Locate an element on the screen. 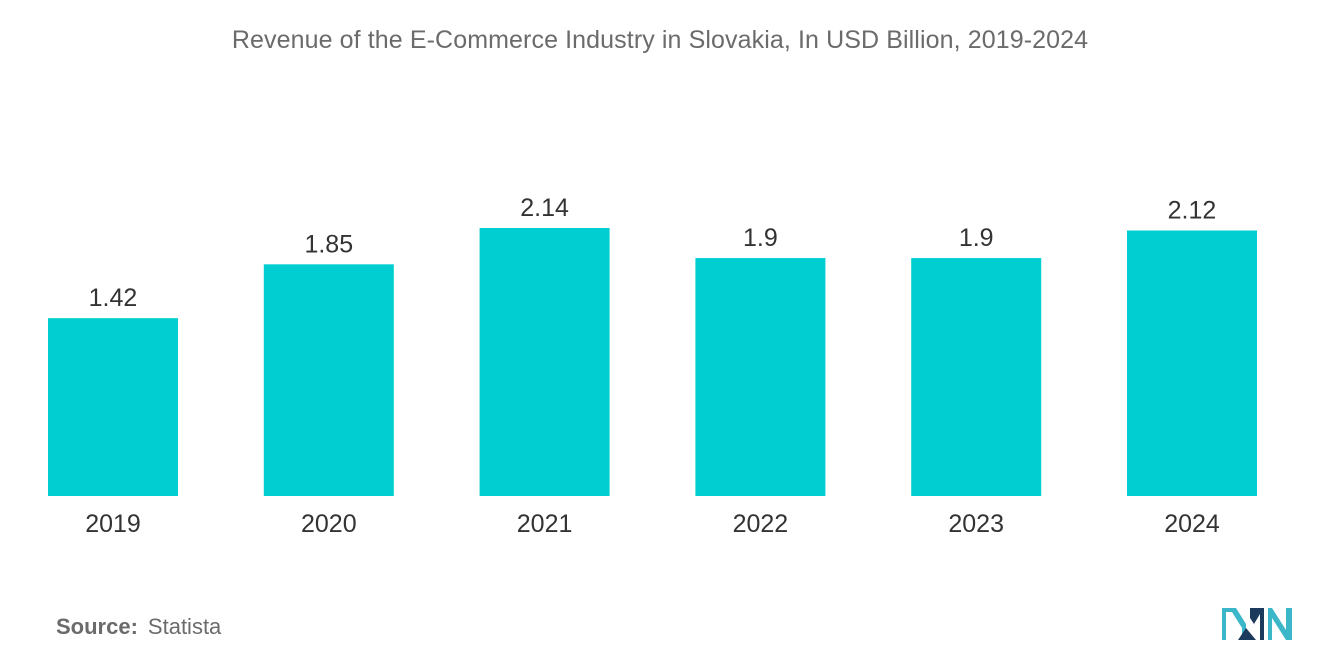 The width and height of the screenshot is (1320, 665). data-label-2022: 1.9 is located at coordinates (760, 238).